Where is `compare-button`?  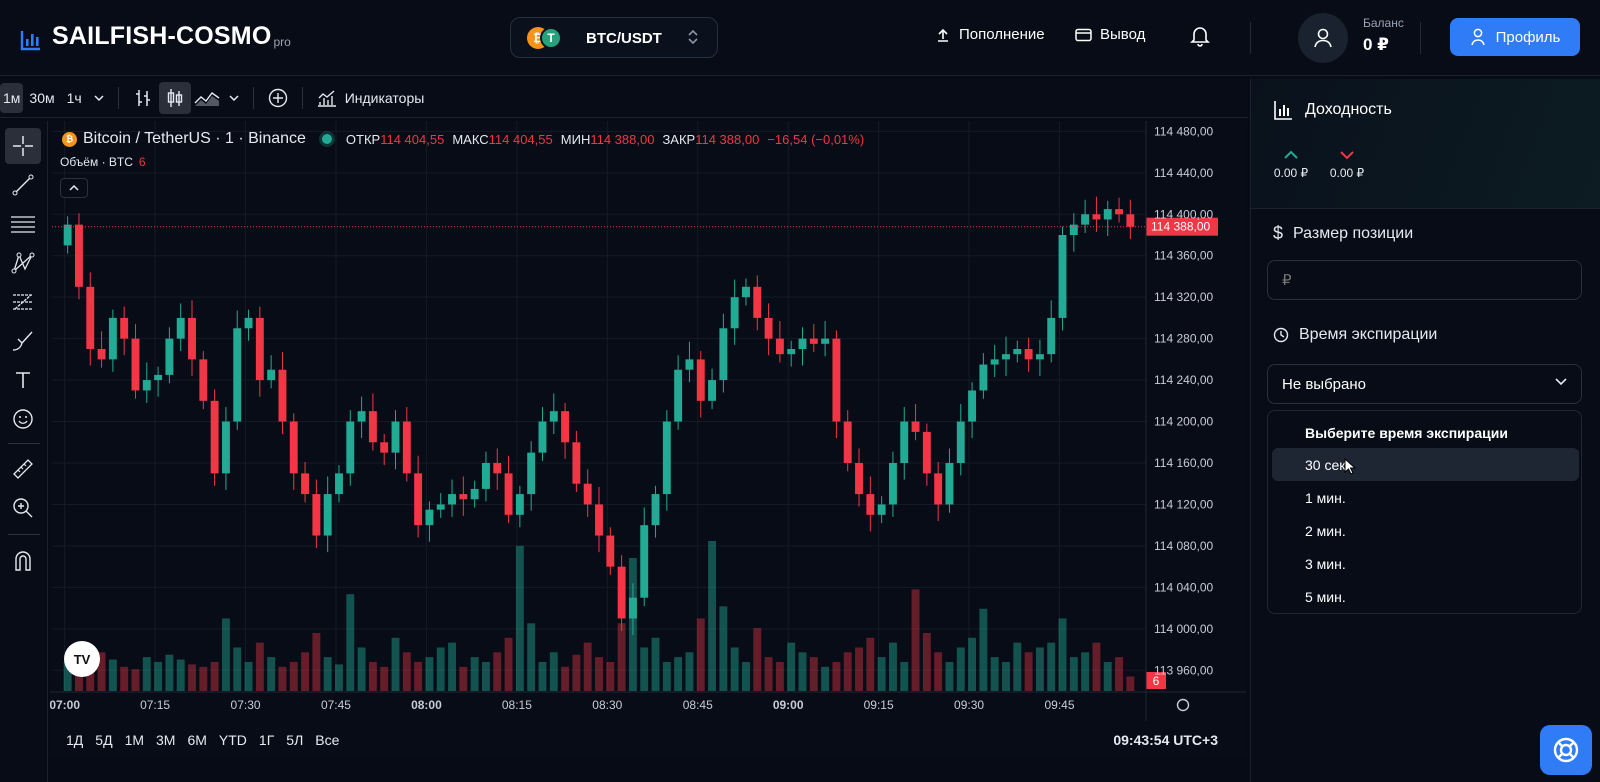
compare-button is located at coordinates (278, 98).